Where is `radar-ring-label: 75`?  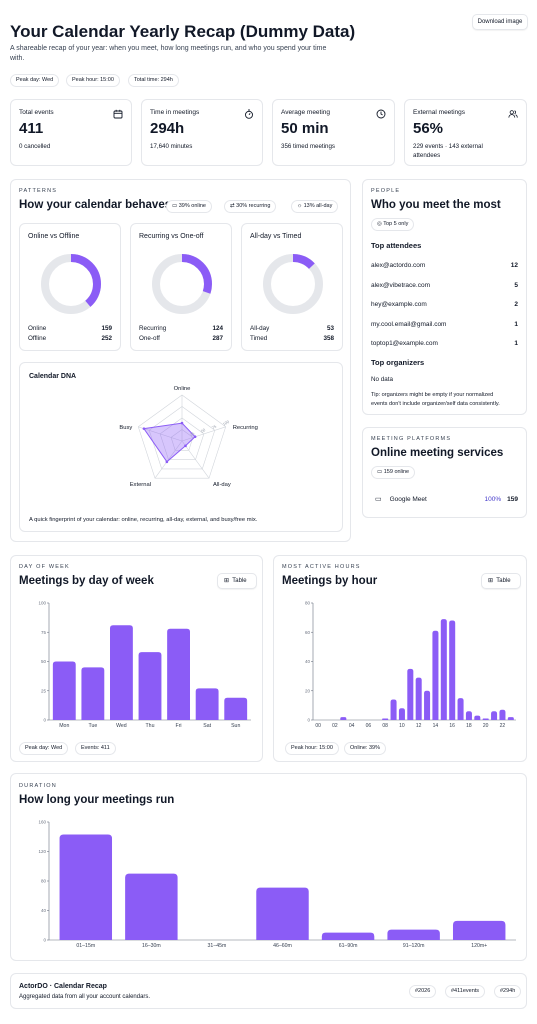 radar-ring-label: 75 is located at coordinates (214, 426).